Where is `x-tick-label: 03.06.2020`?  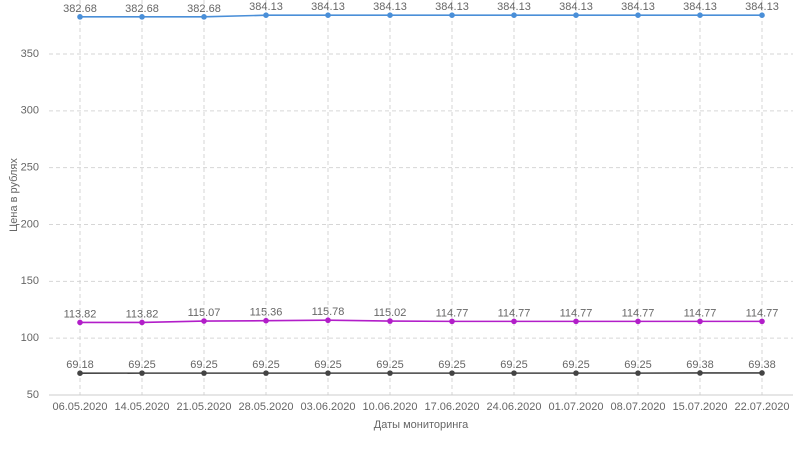
x-tick-label: 03.06.2020 is located at coordinates (327, 407).